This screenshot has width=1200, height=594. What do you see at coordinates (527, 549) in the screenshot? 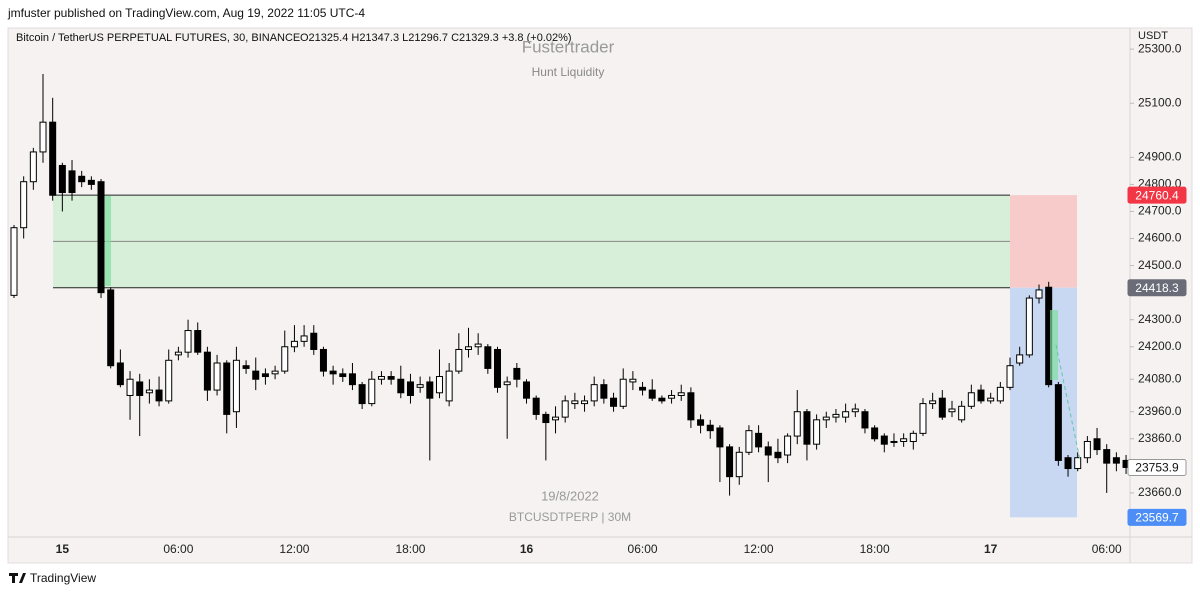
I see `x-tick-label: 16` at bounding box center [527, 549].